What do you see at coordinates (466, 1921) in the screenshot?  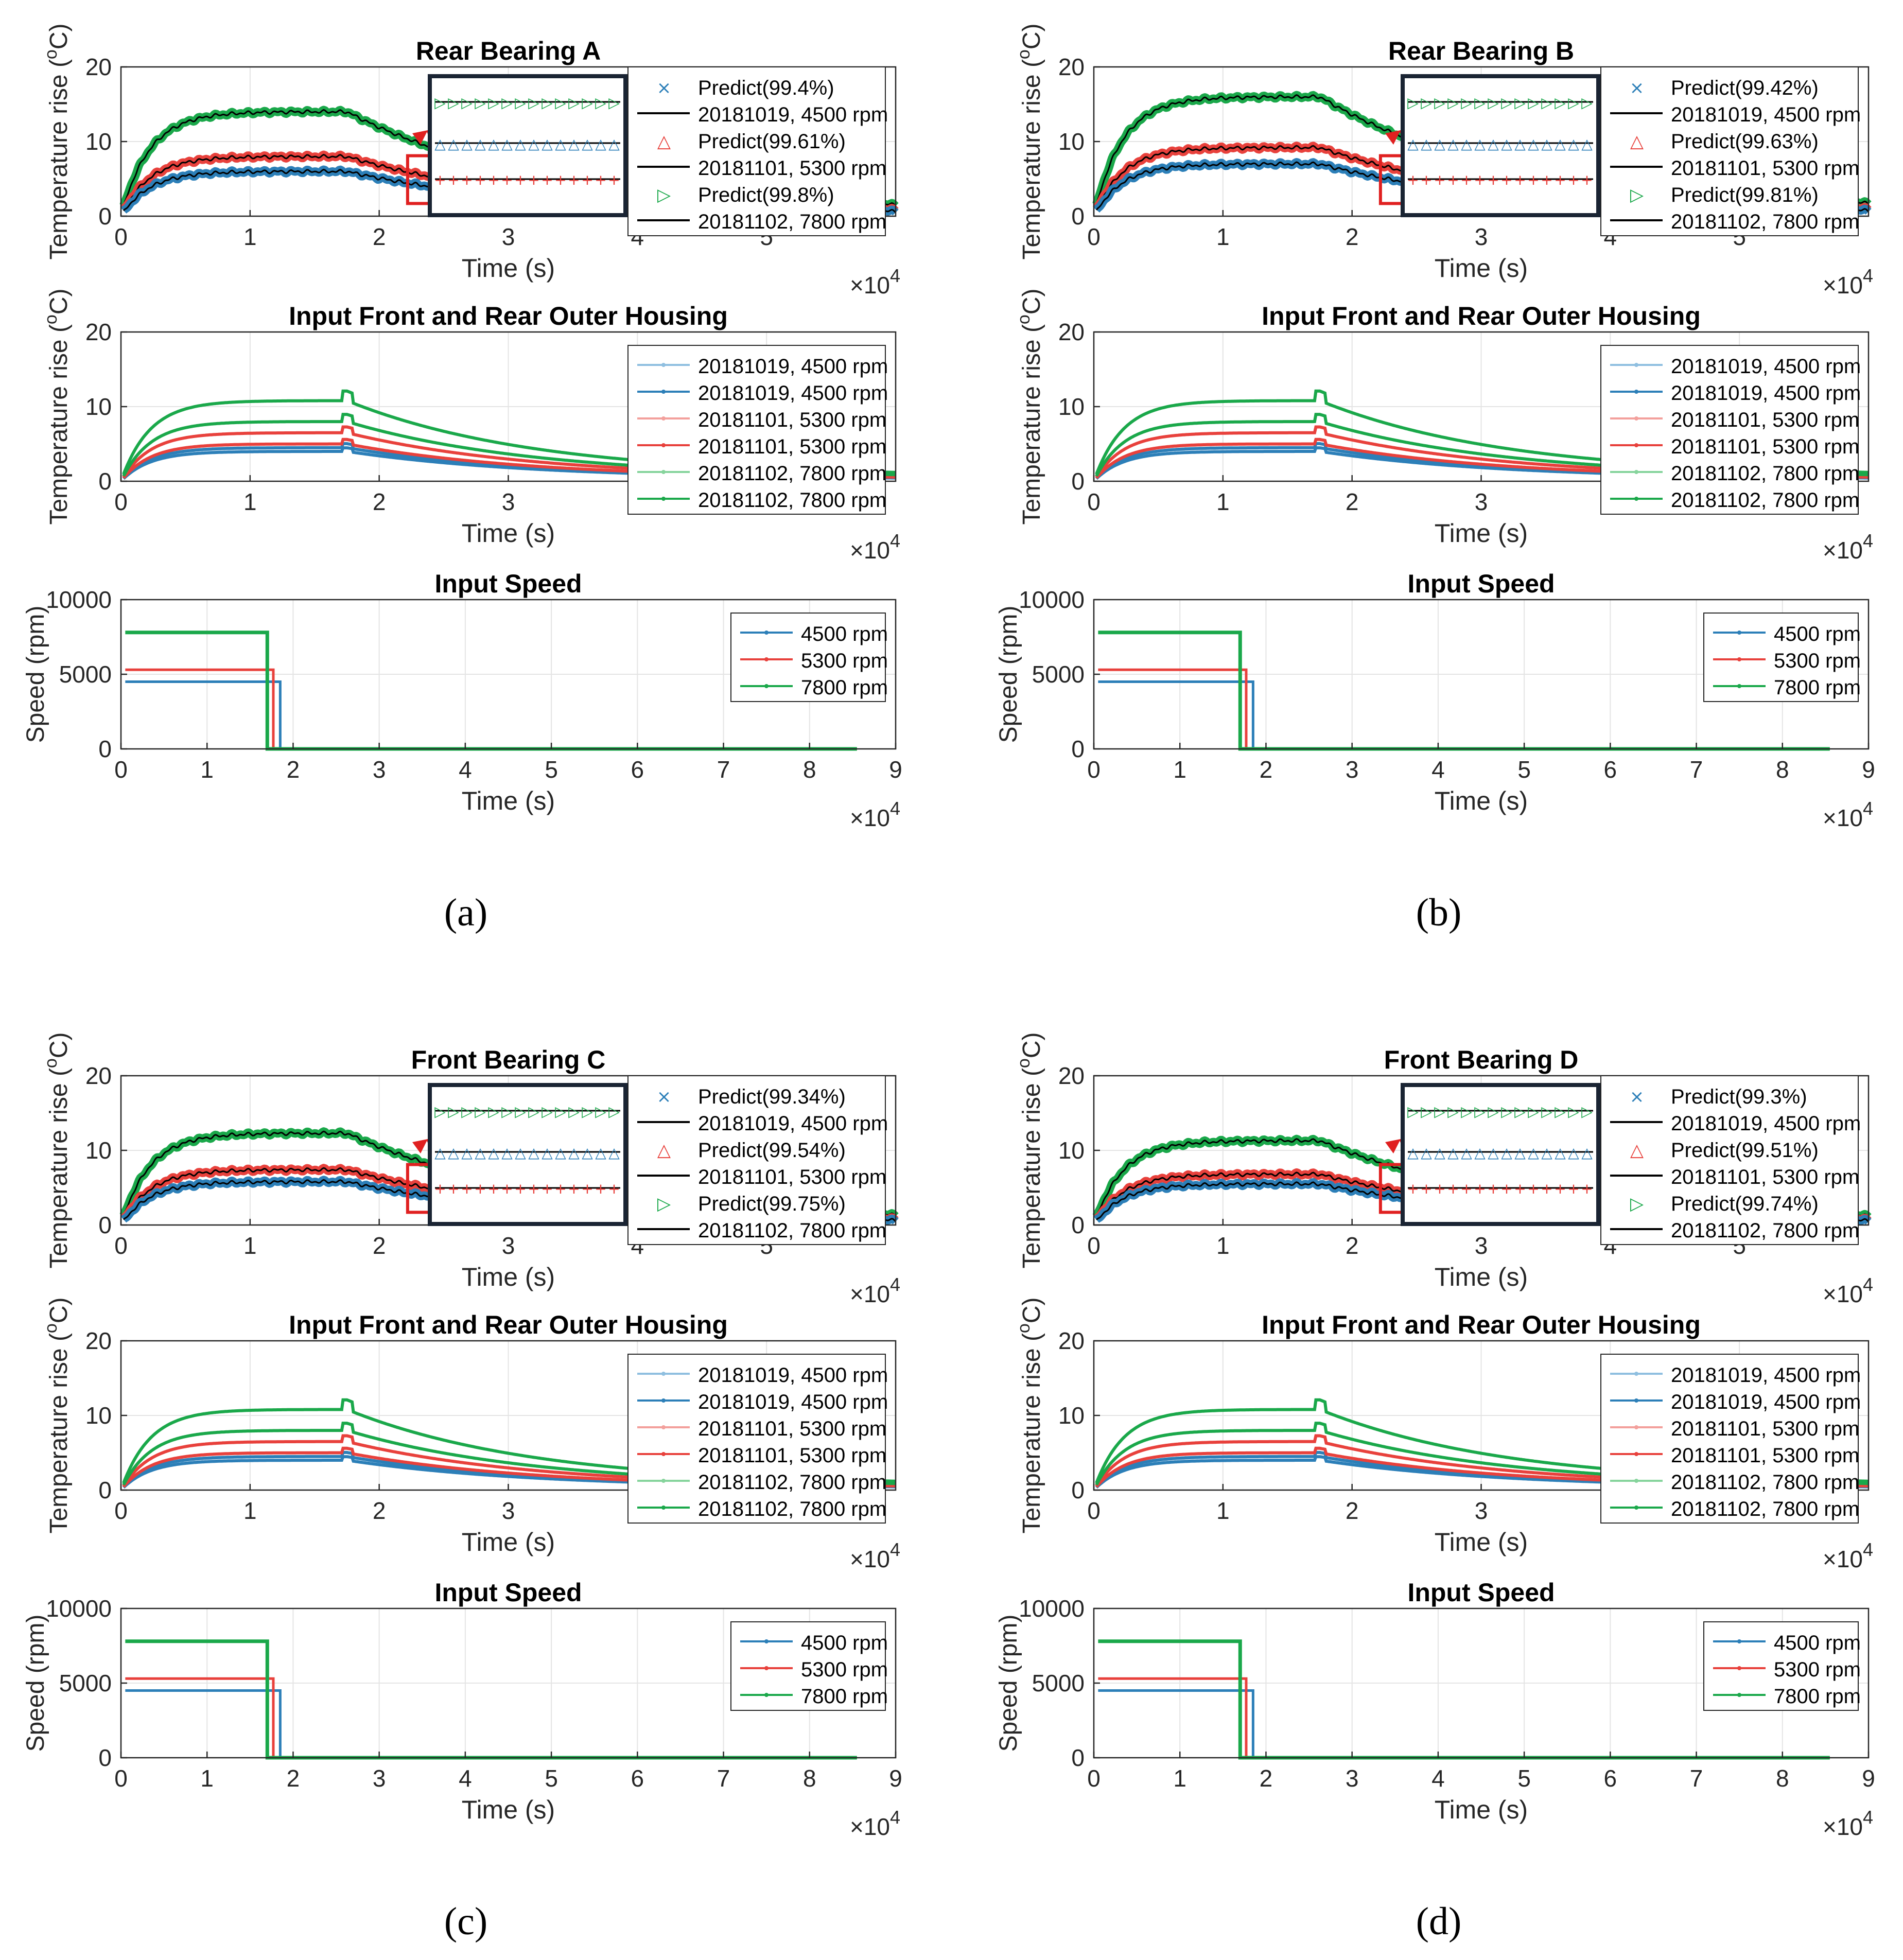 I see `caption-c: (c)` at bounding box center [466, 1921].